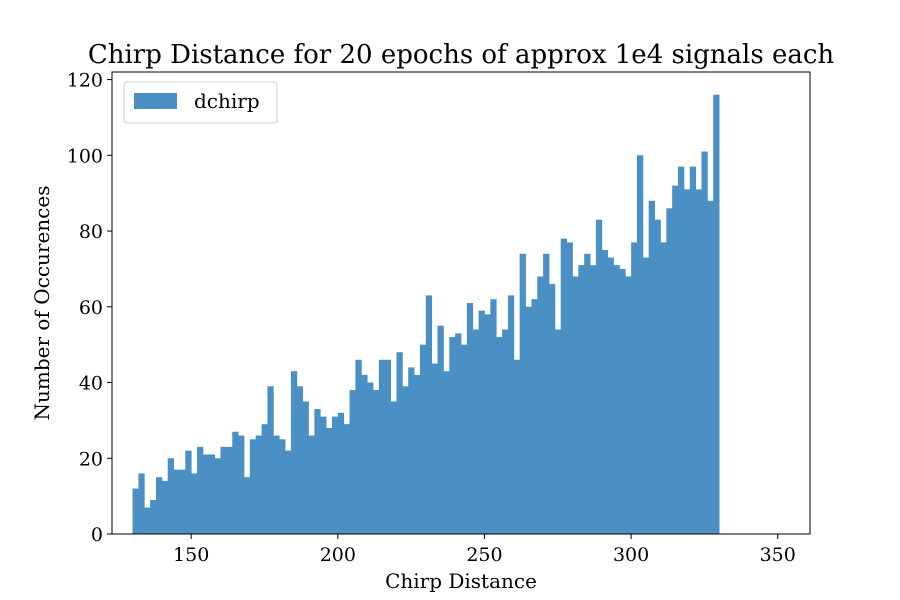 Image resolution: width=900 pixels, height=600 pixels. I want to click on y-tick-label: 60, so click(91, 308).